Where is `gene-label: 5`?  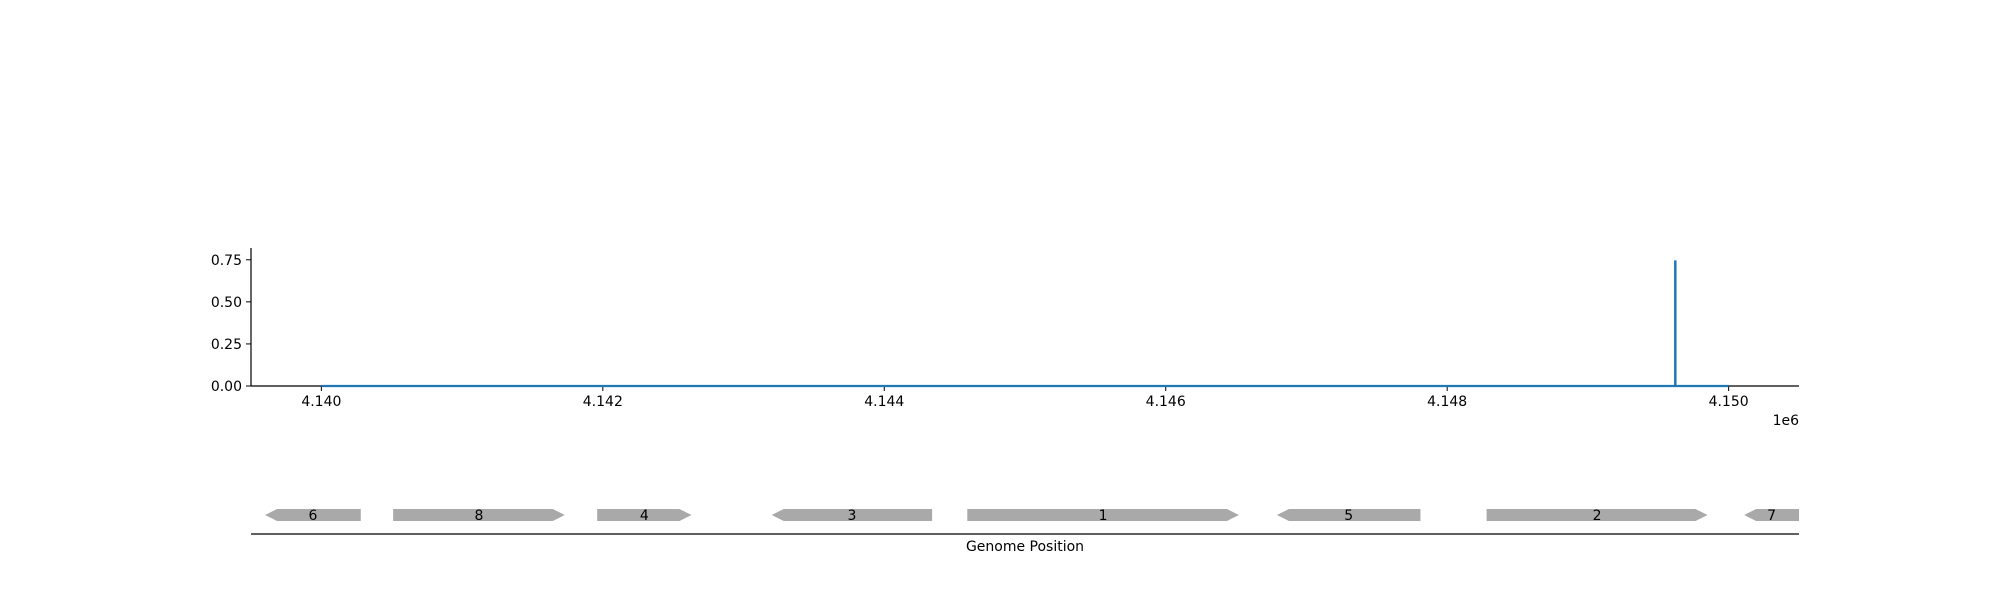 gene-label: 5 is located at coordinates (1348, 516).